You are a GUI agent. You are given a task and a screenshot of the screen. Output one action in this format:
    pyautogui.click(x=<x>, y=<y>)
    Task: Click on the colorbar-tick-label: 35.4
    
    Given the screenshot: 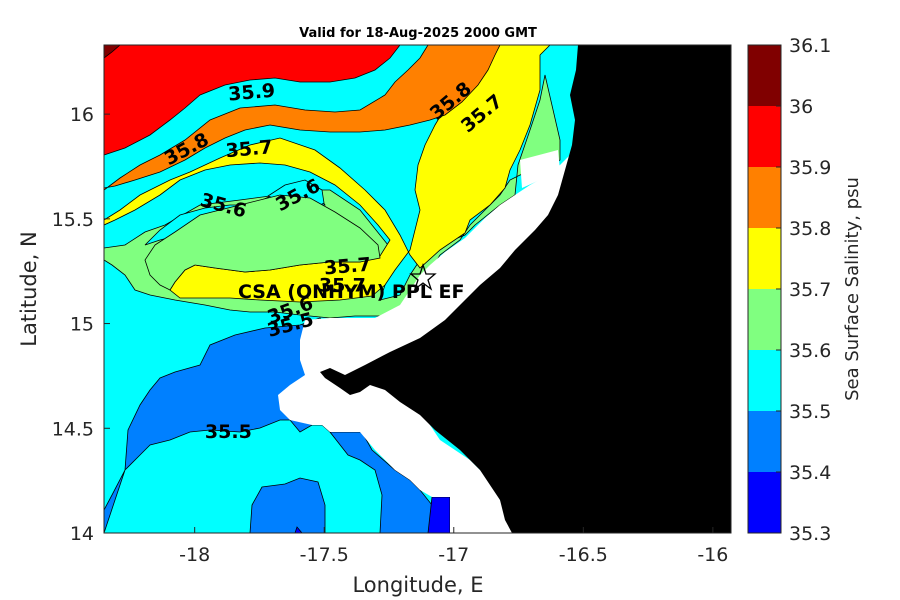 What is the action you would take?
    pyautogui.click(x=810, y=473)
    